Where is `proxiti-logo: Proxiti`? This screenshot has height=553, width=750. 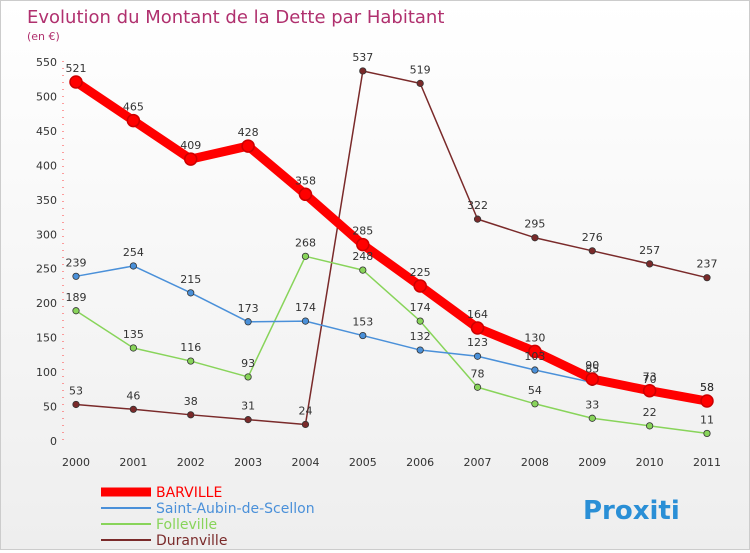
proxiti-logo: Proxiti is located at coordinates (631, 511).